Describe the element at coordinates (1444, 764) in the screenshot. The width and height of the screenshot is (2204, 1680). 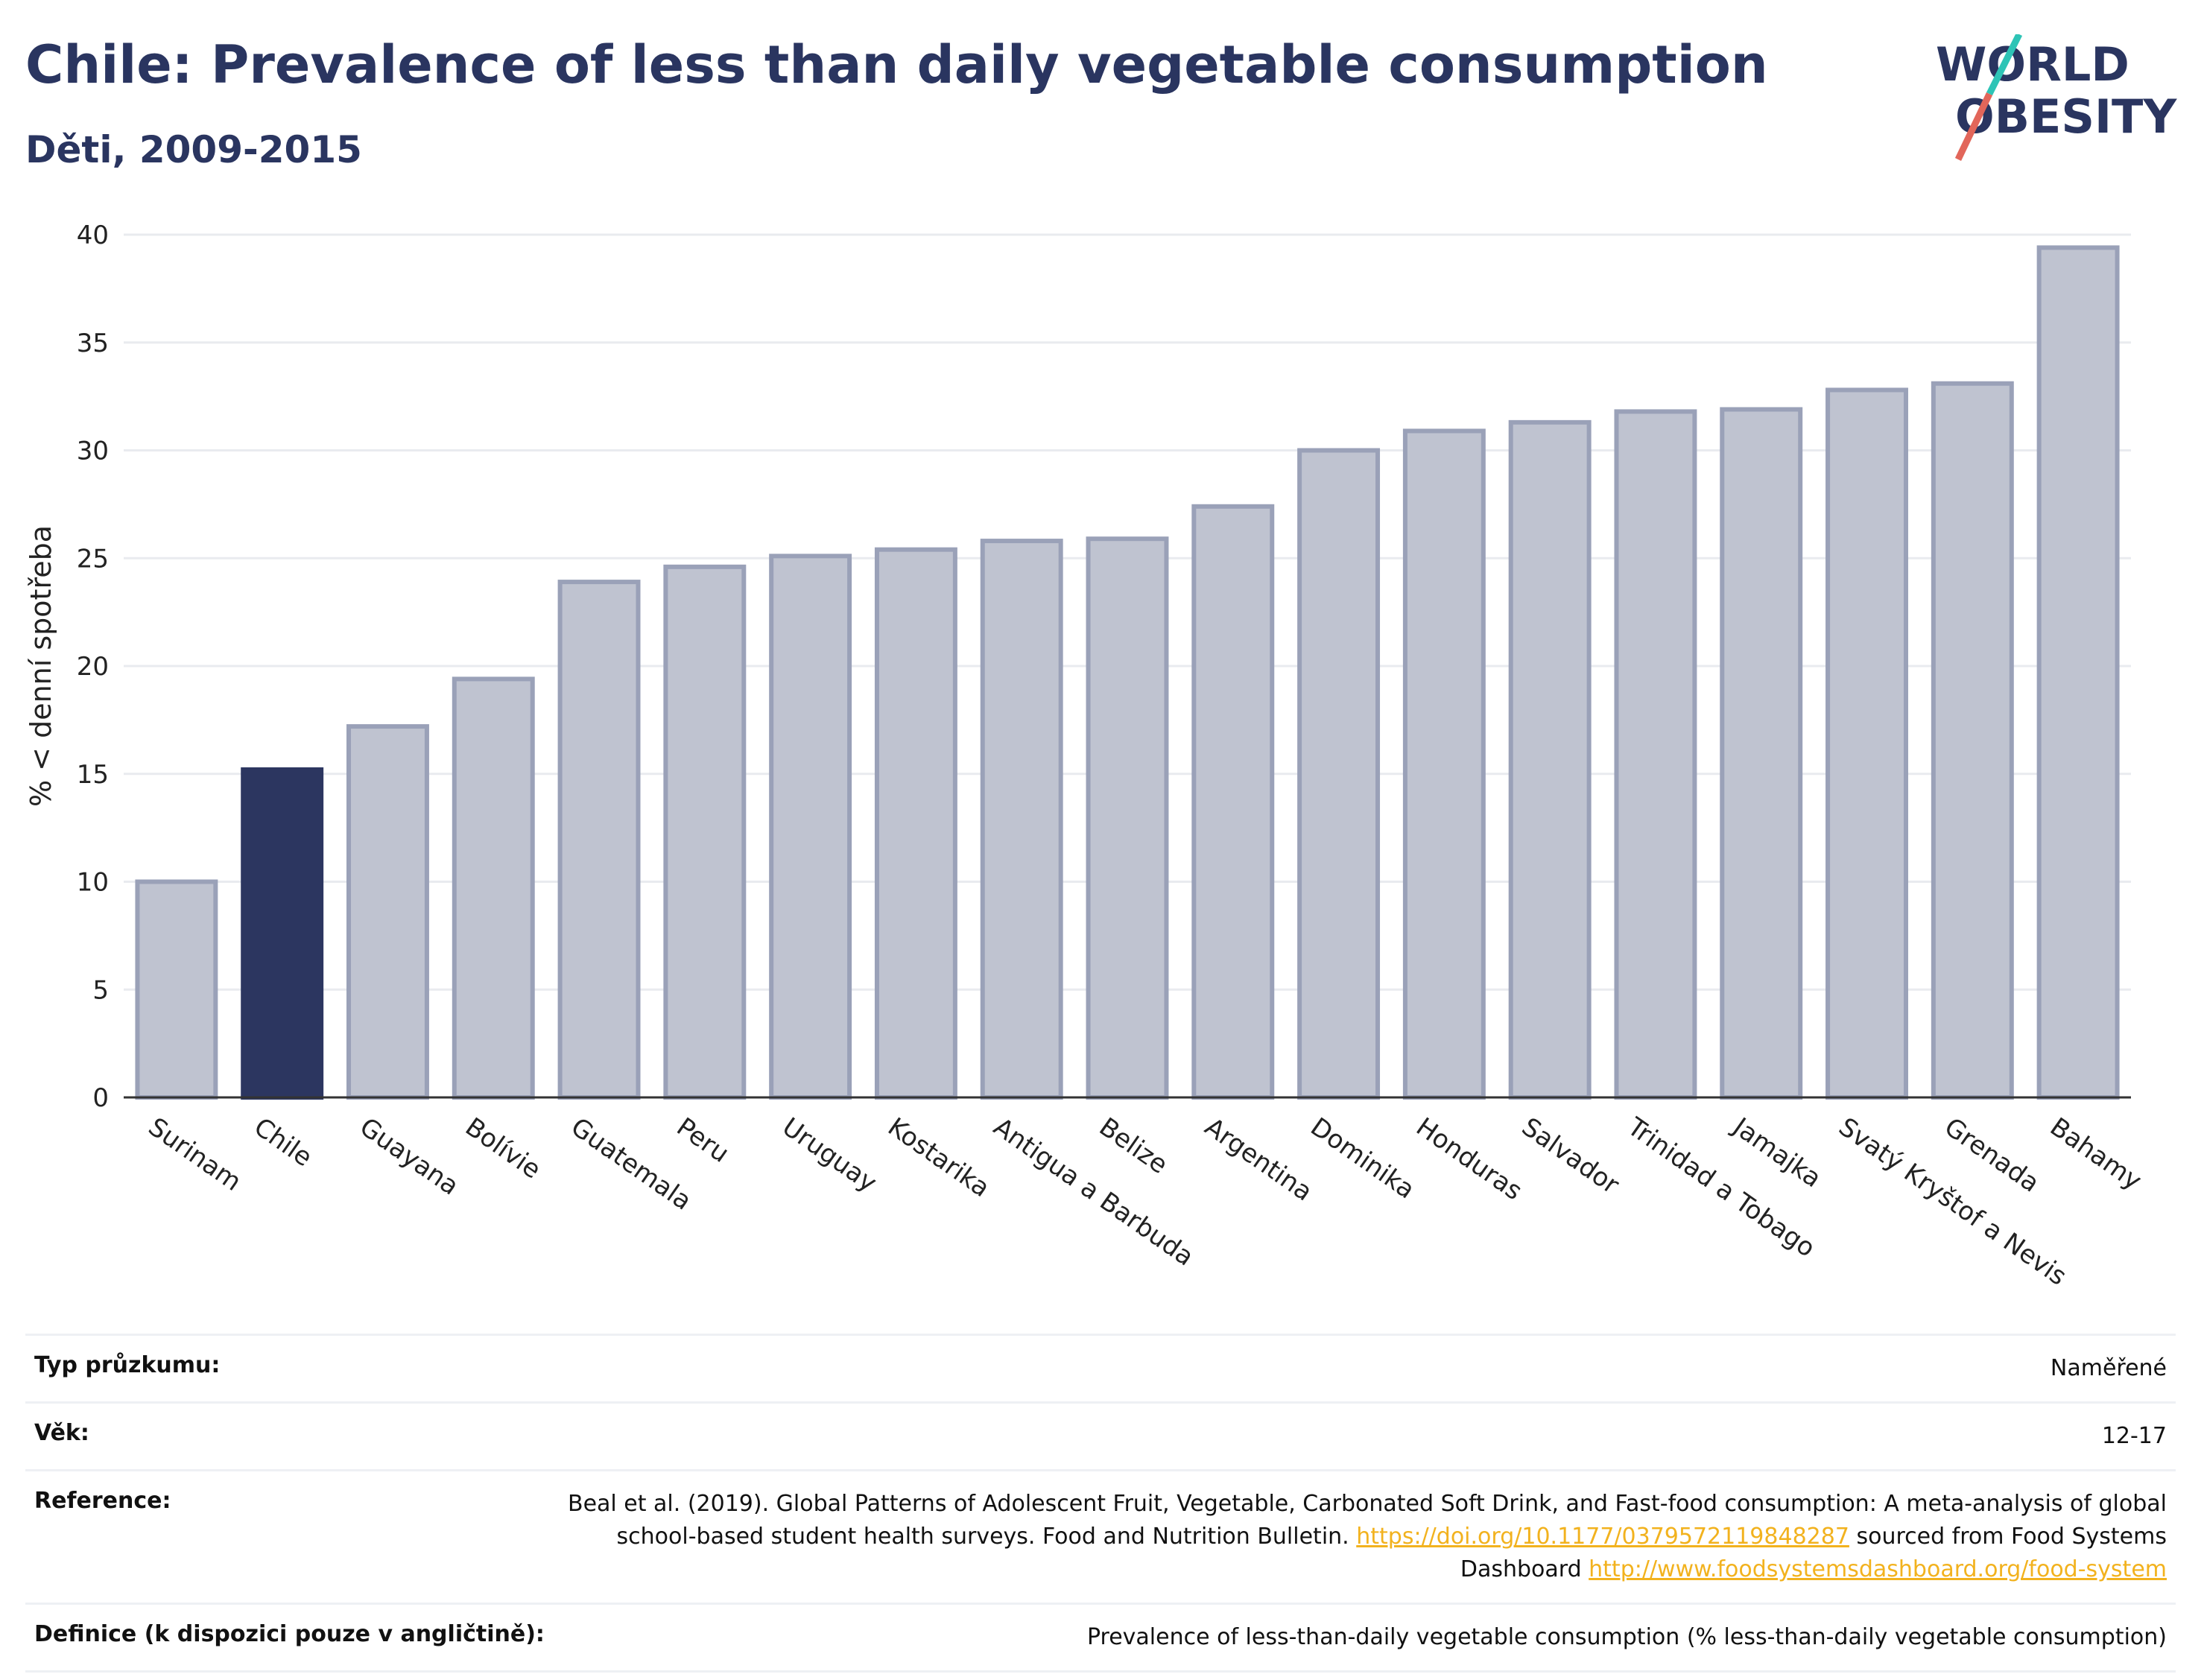
I see `bar-honduras` at that location.